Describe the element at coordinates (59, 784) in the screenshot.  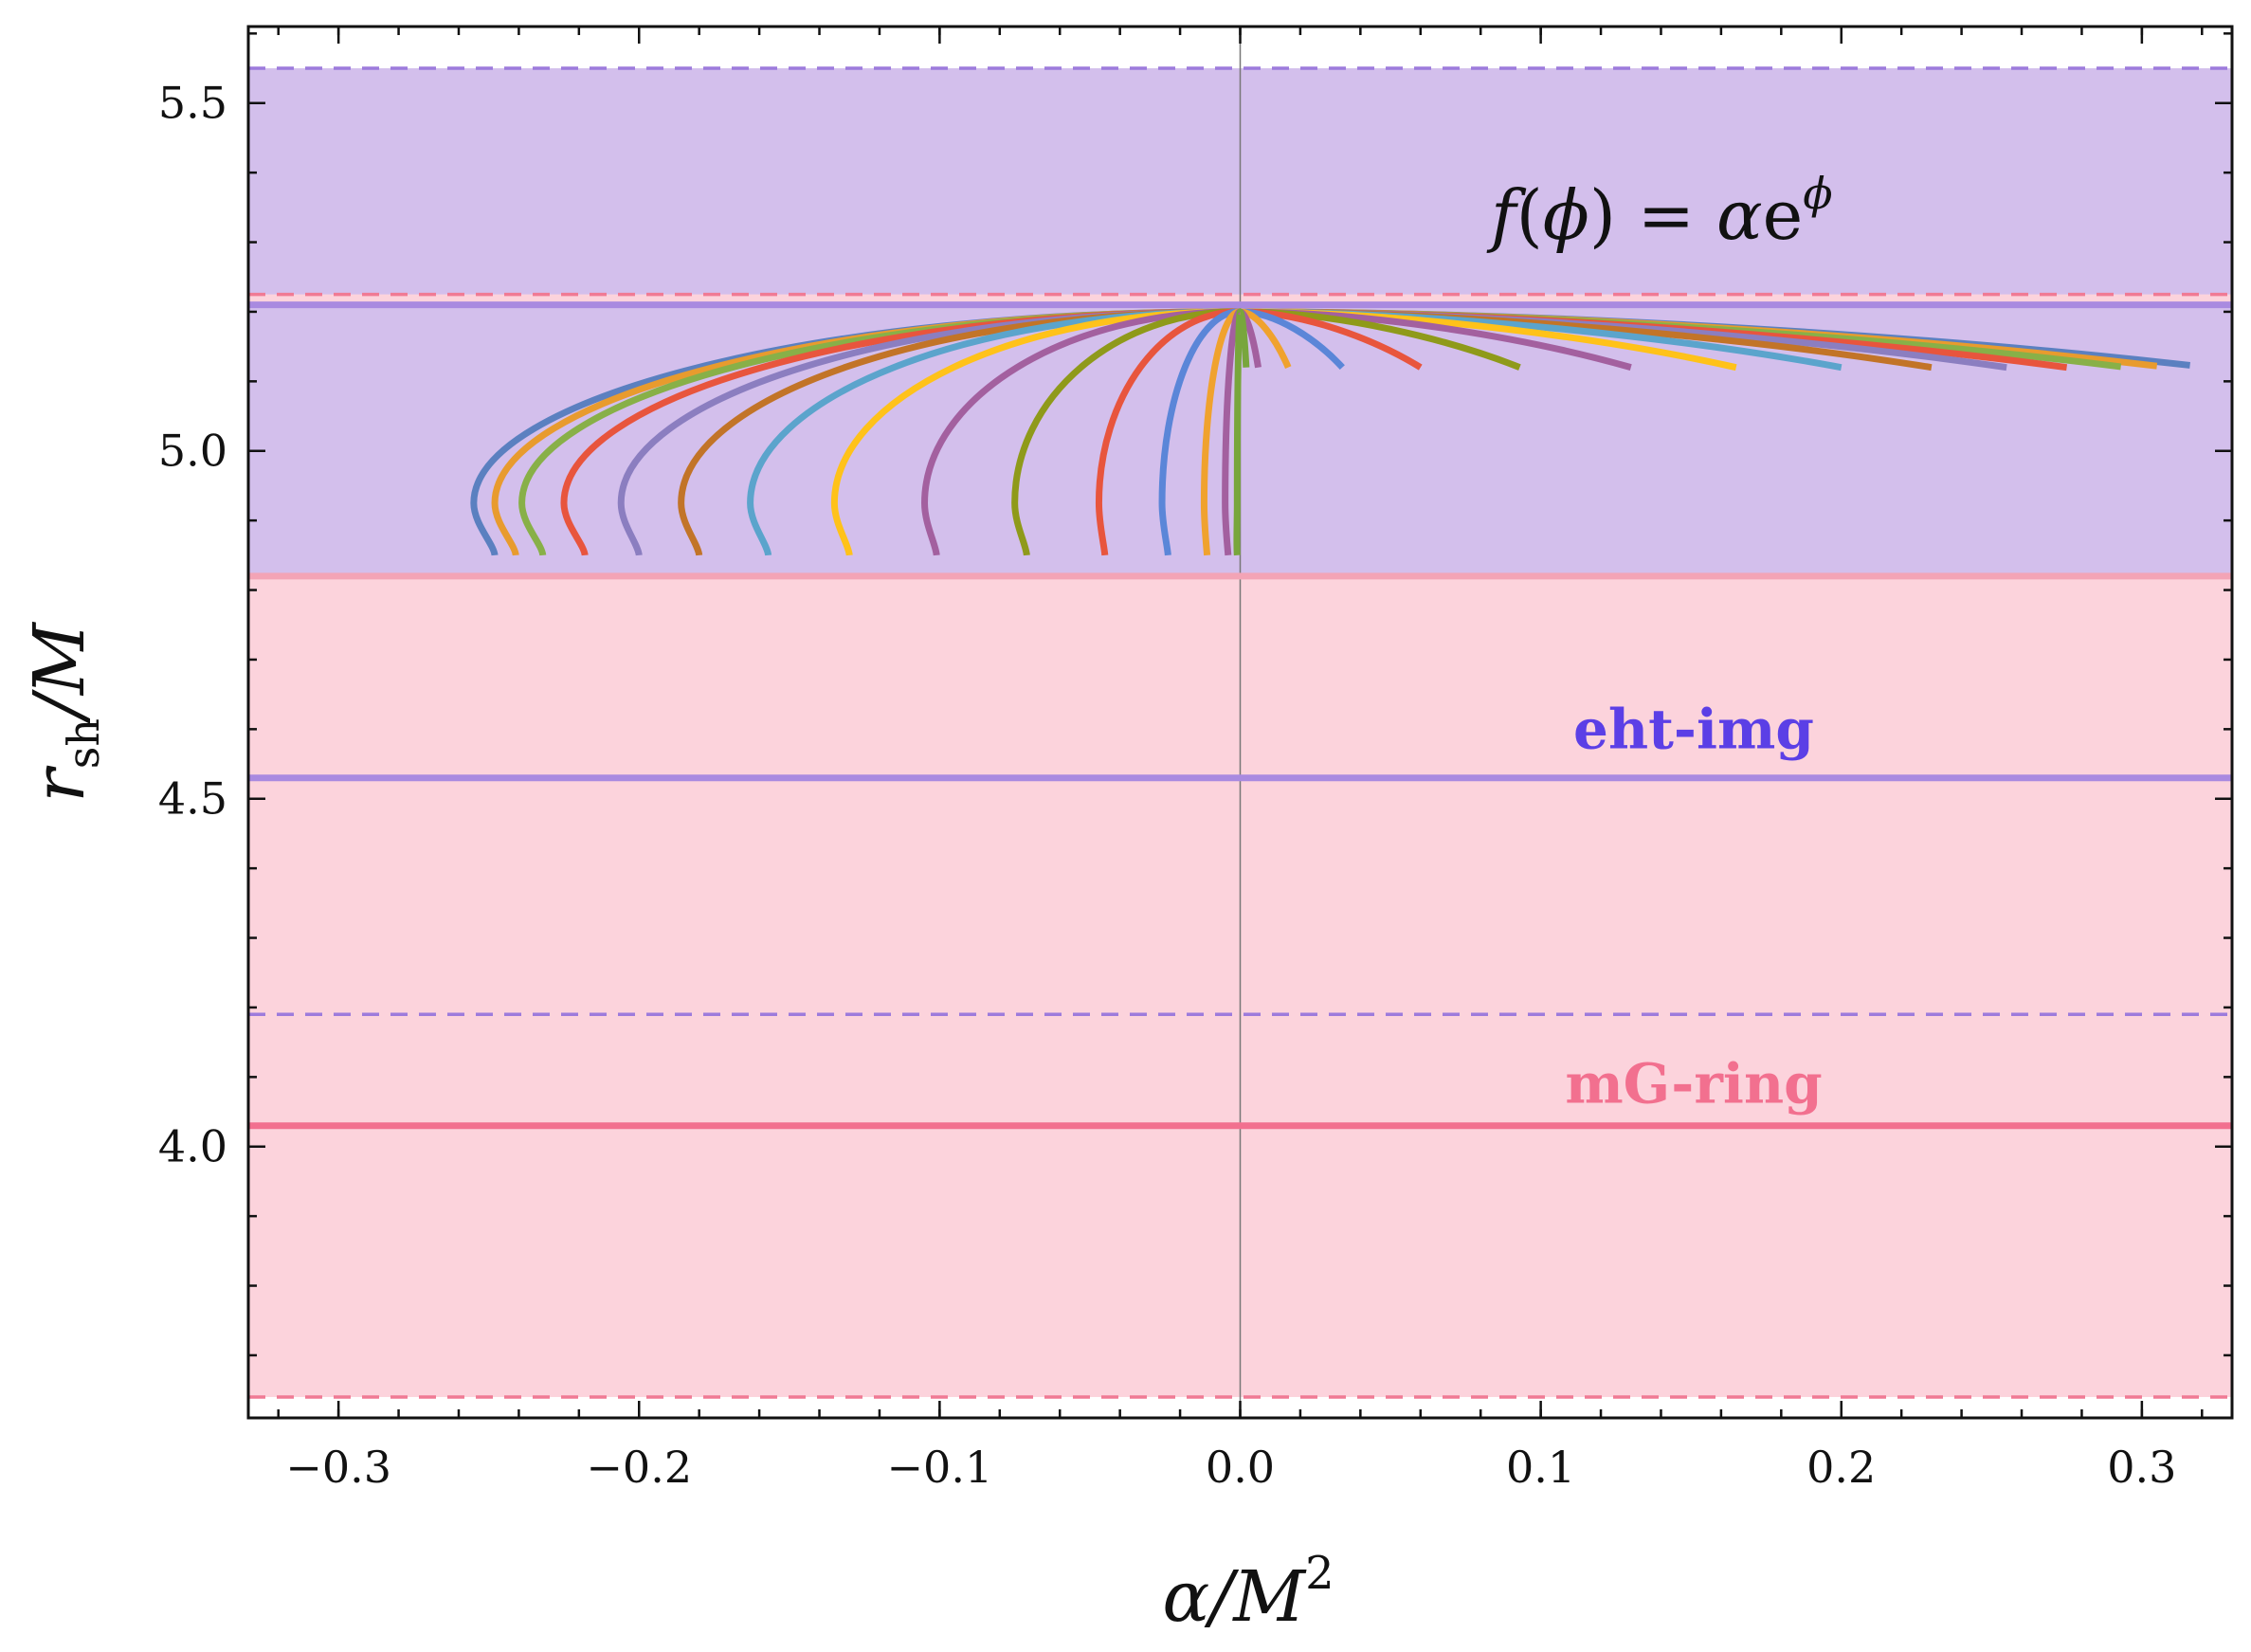
I see `y-axis-label-main: r` at that location.